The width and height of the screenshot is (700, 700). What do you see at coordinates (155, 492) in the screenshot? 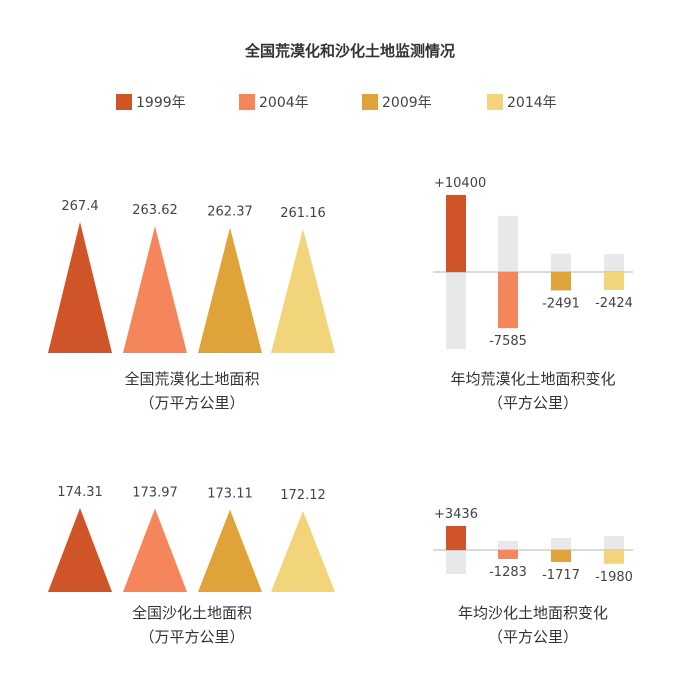
I see `value-label-2004: 173.97` at bounding box center [155, 492].